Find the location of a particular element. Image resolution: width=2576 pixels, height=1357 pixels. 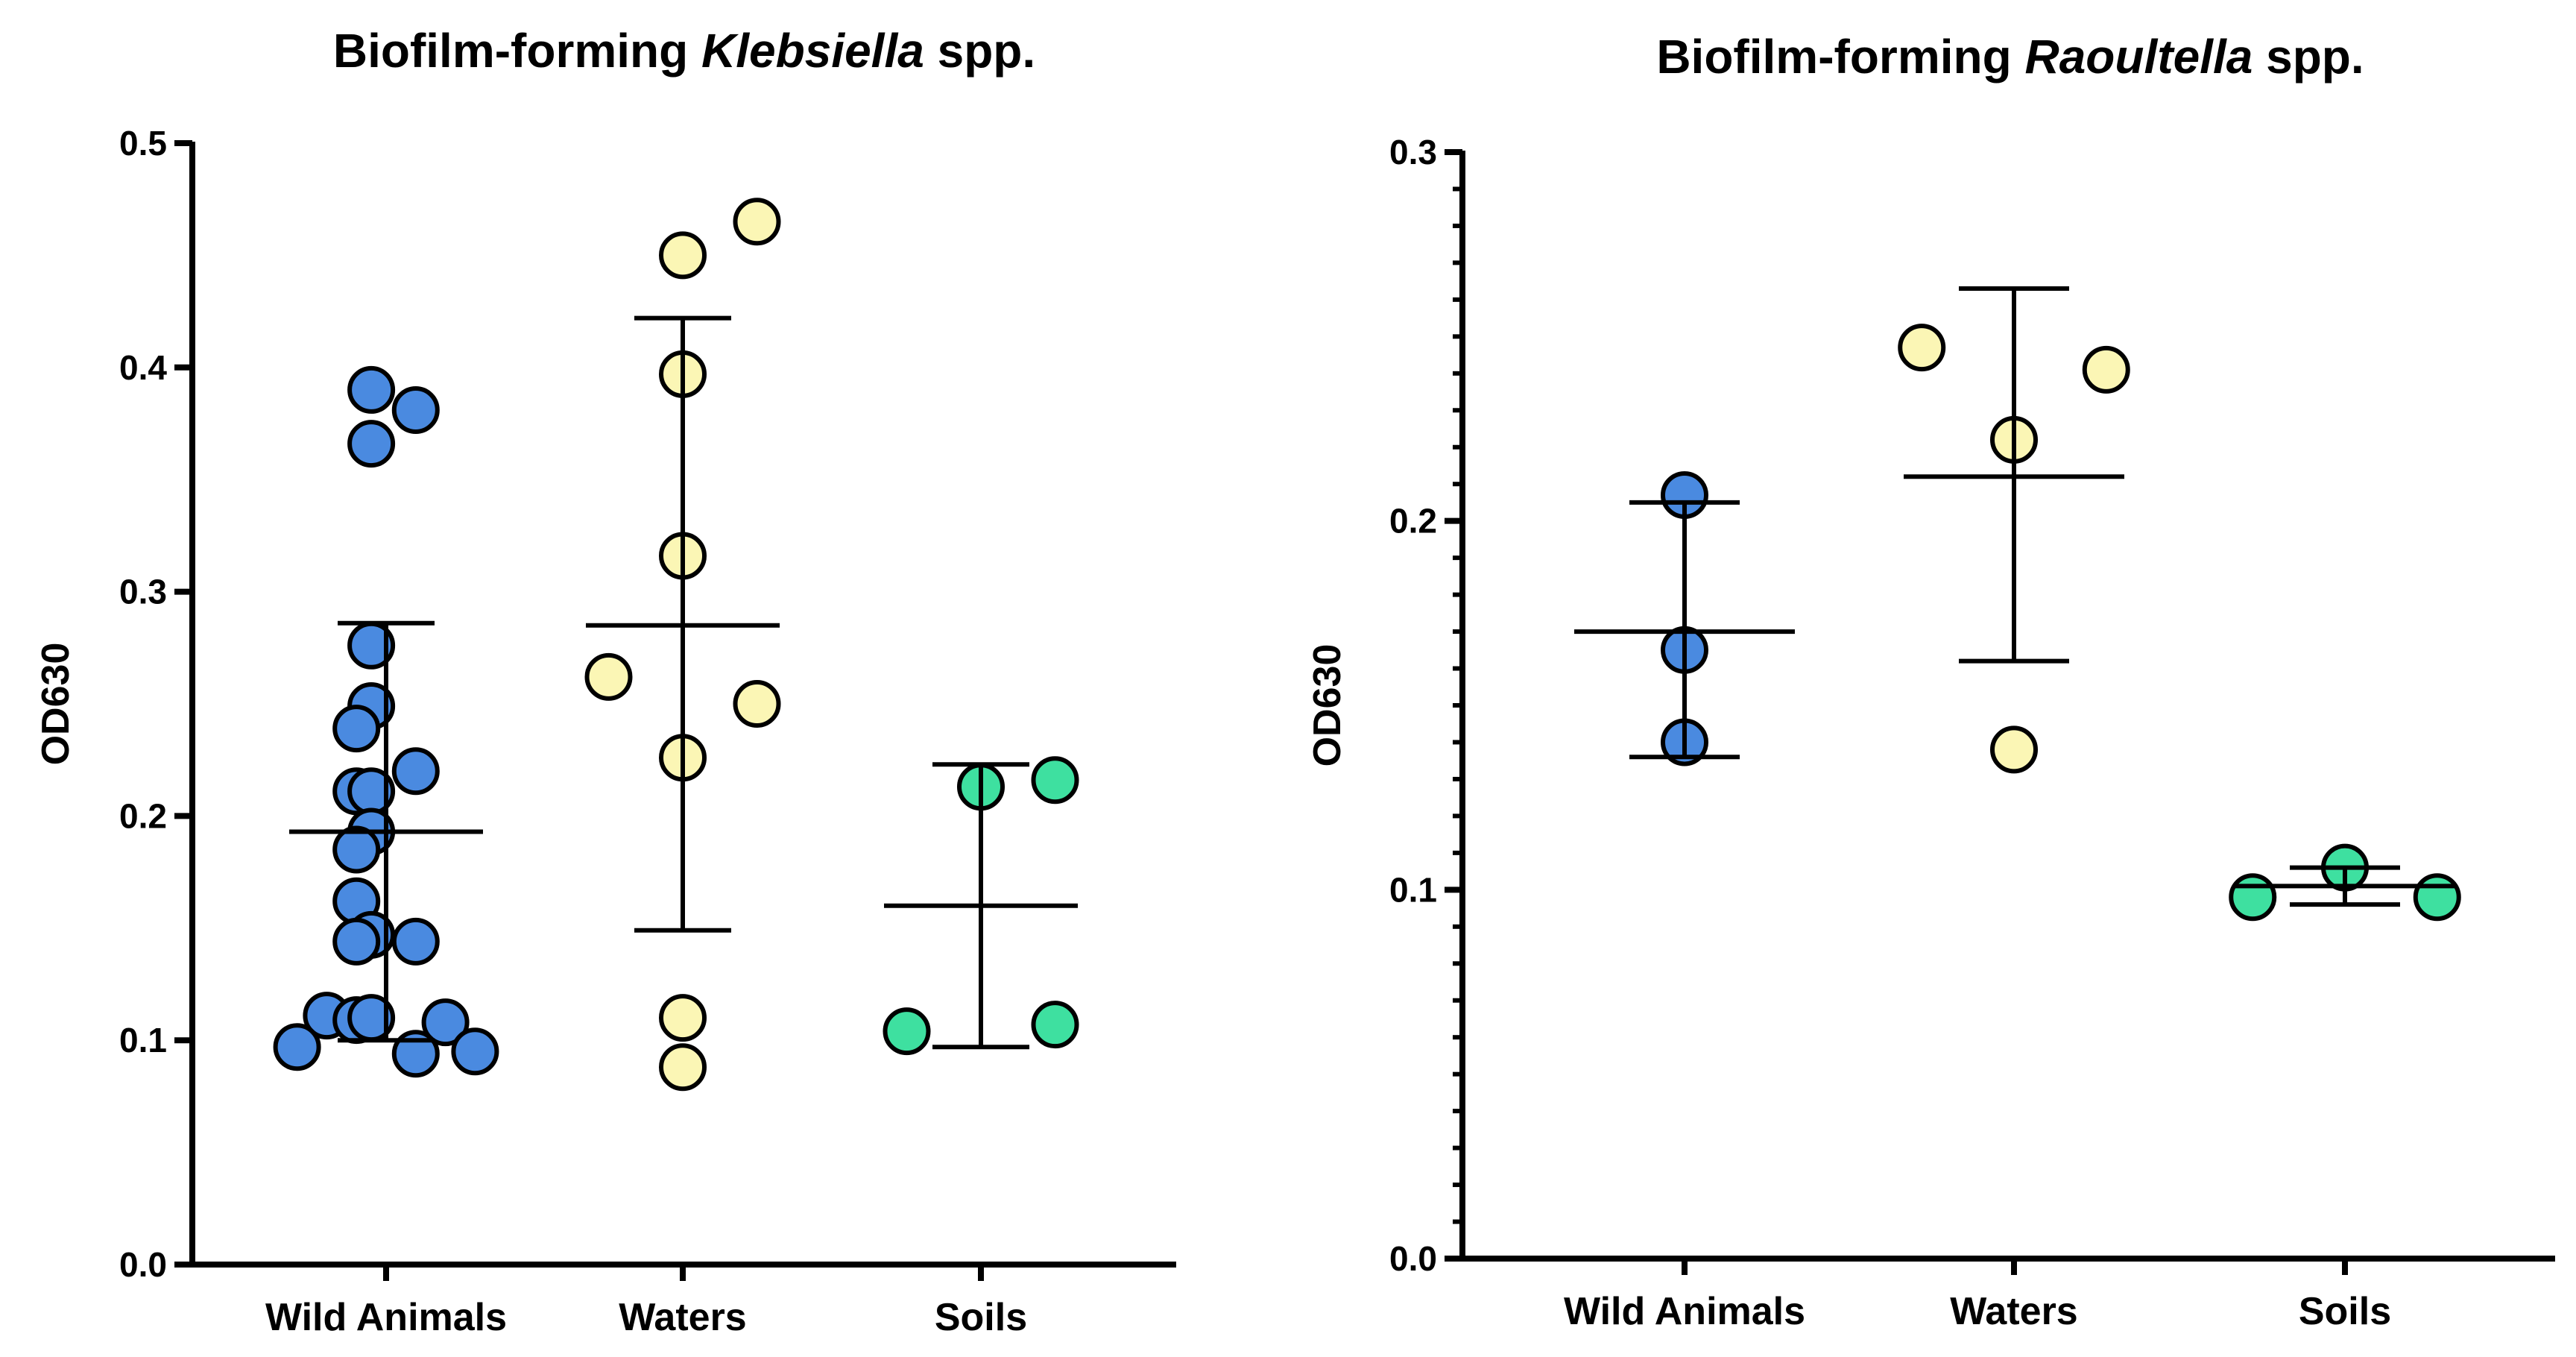

chart-title-genus: Klebsiella is located at coordinates (812, 51).